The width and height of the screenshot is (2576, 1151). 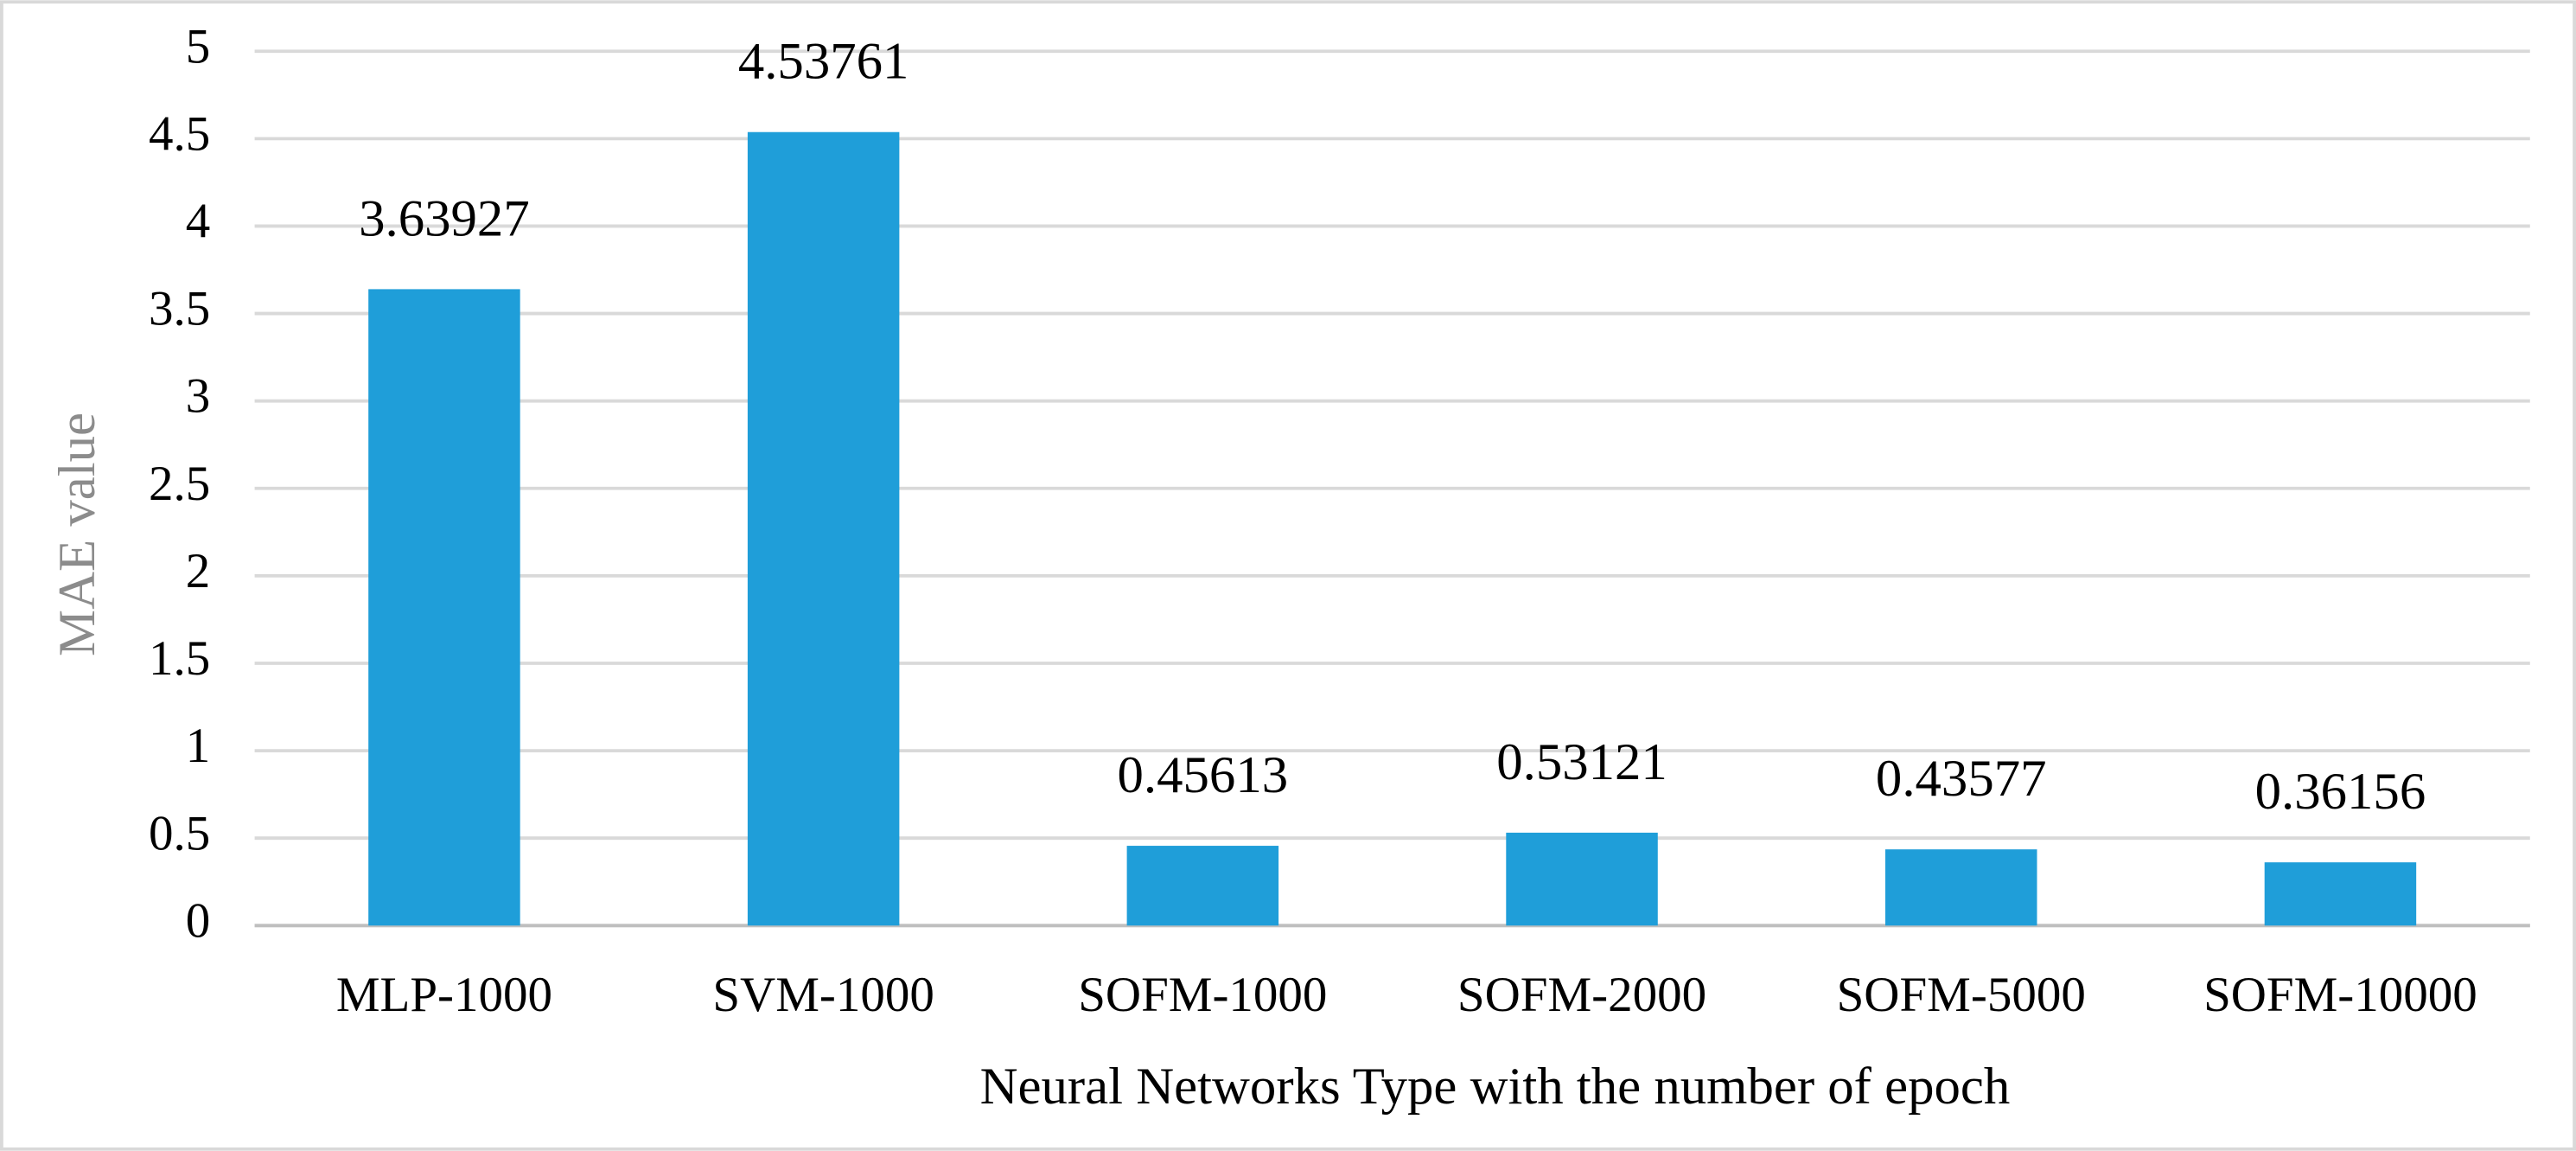 What do you see at coordinates (179, 133) in the screenshot?
I see `y-tick-label: 4.5` at bounding box center [179, 133].